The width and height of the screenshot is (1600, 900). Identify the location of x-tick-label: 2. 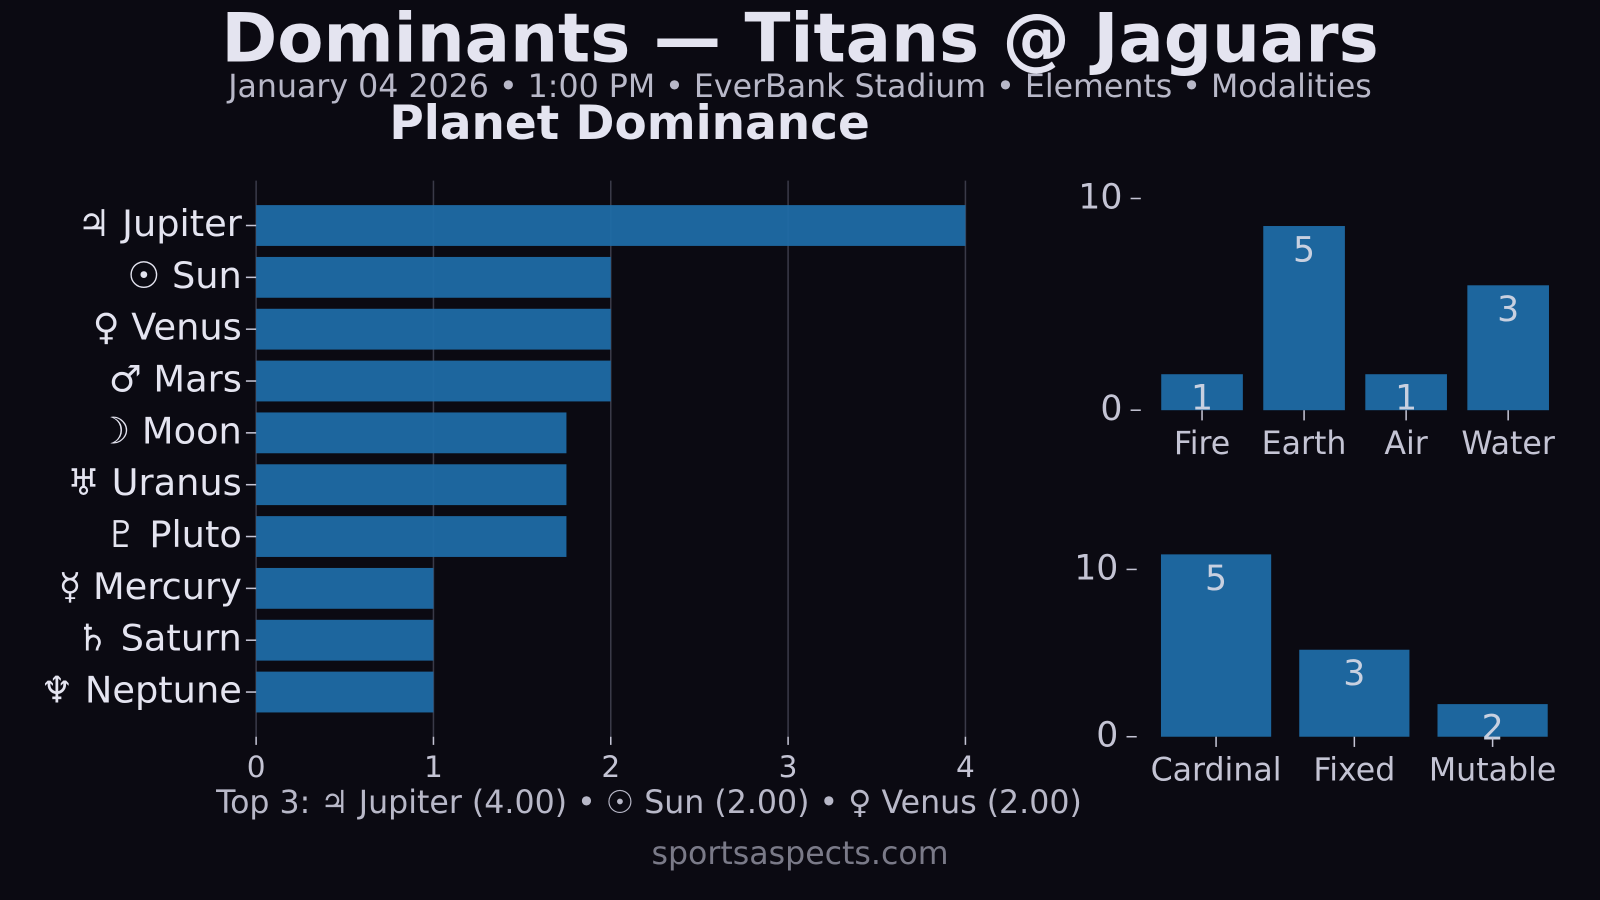
(610, 767).